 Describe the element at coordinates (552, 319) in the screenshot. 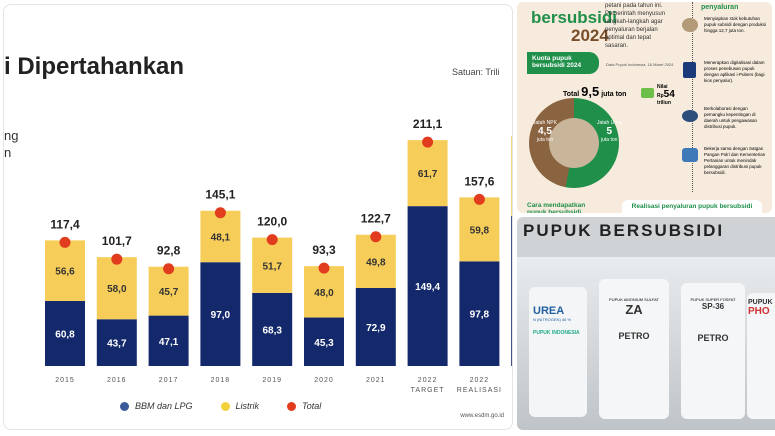

I see `sack-sub: N (NITROGEN) 46 %` at that location.